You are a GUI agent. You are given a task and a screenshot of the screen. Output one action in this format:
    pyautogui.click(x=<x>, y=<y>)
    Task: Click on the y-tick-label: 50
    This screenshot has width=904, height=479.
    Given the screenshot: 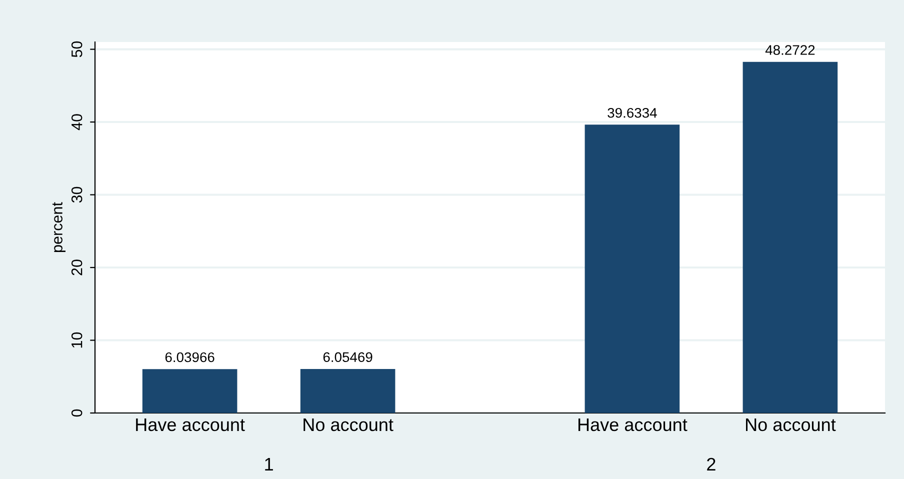 What is the action you would take?
    pyautogui.click(x=76, y=49)
    